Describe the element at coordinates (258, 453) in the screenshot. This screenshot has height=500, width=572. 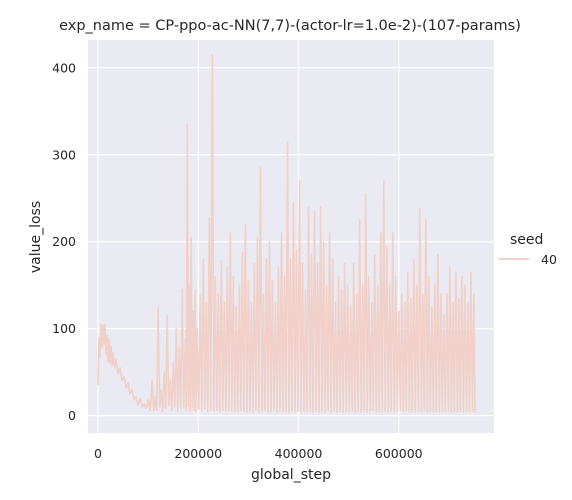
I see `x-tick-labels: 0 200000 400000 600000` at that location.